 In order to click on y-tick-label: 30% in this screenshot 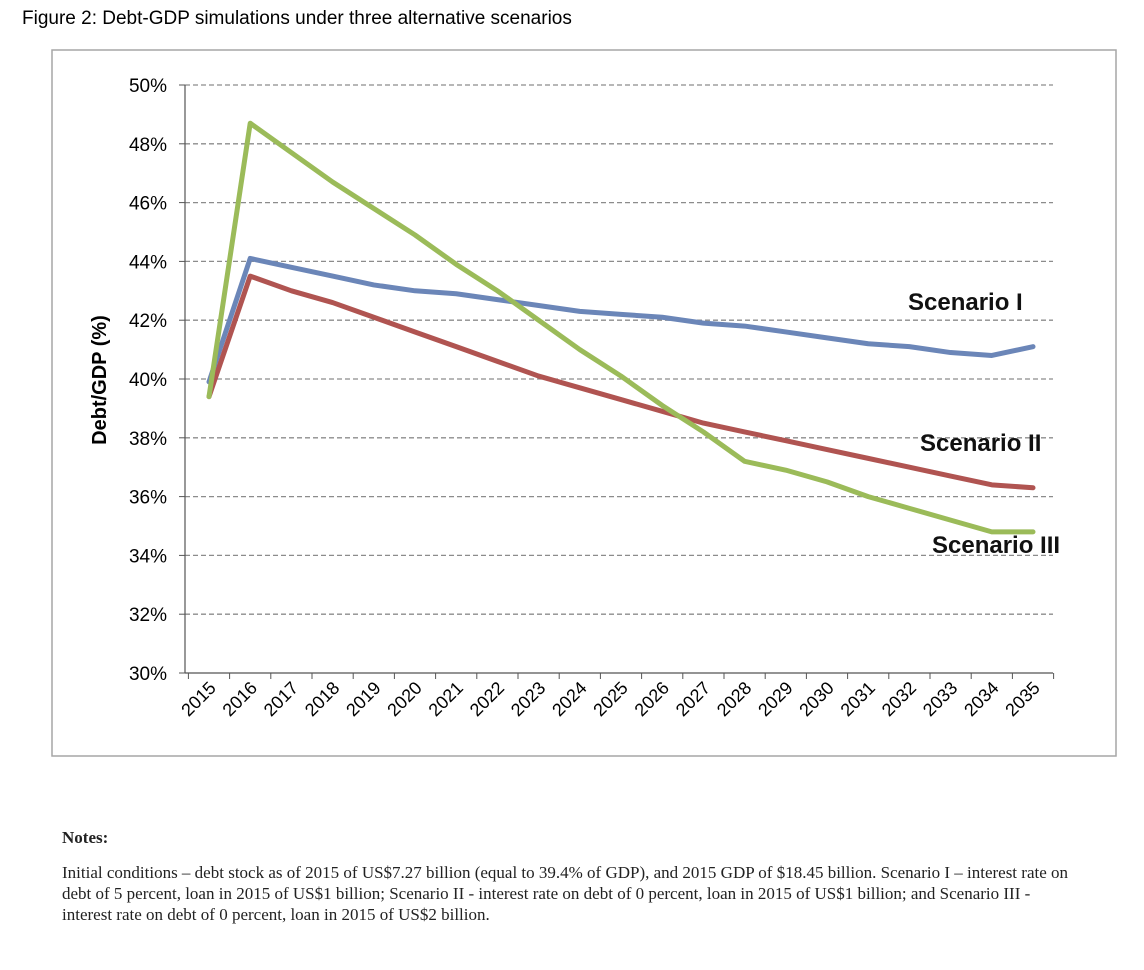, I will do `click(148, 674)`.